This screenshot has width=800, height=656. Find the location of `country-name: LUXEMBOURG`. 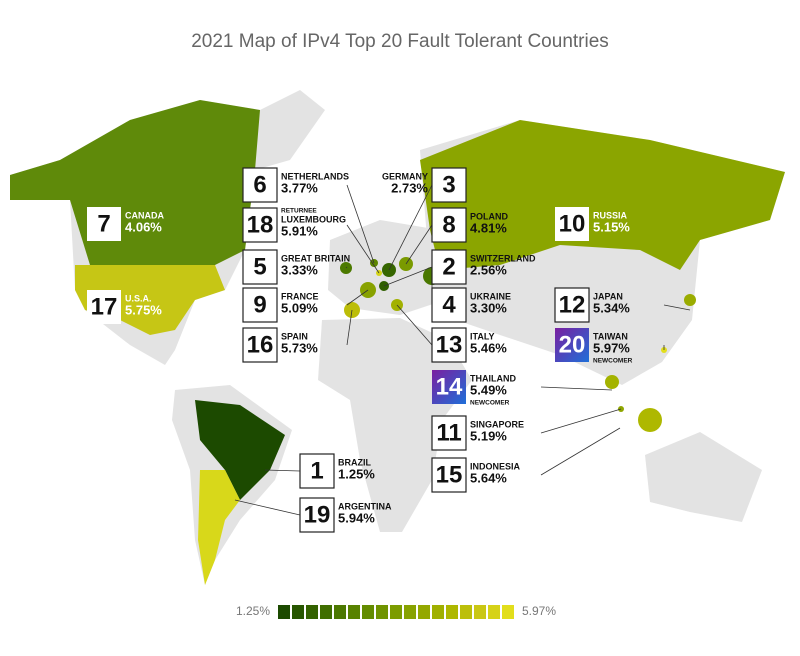

country-name: LUXEMBOURG is located at coordinates (313, 219).